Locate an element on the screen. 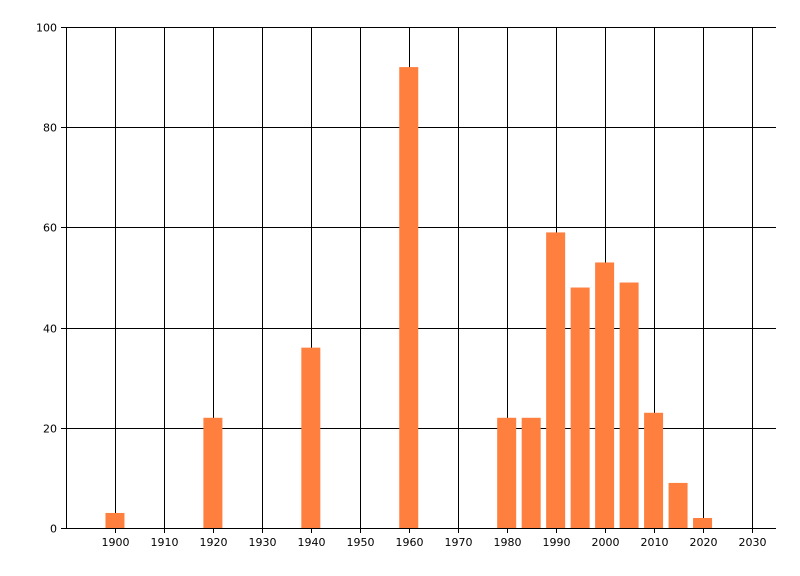 This screenshot has width=800, height=576. x-tick-label: 1910 is located at coordinates (165, 542).